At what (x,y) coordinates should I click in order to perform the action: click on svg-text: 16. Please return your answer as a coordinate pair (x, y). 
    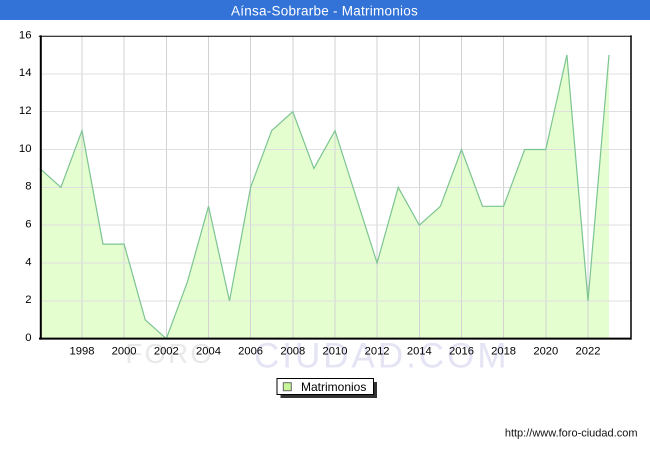
    Looking at the image, I should click on (25, 35).